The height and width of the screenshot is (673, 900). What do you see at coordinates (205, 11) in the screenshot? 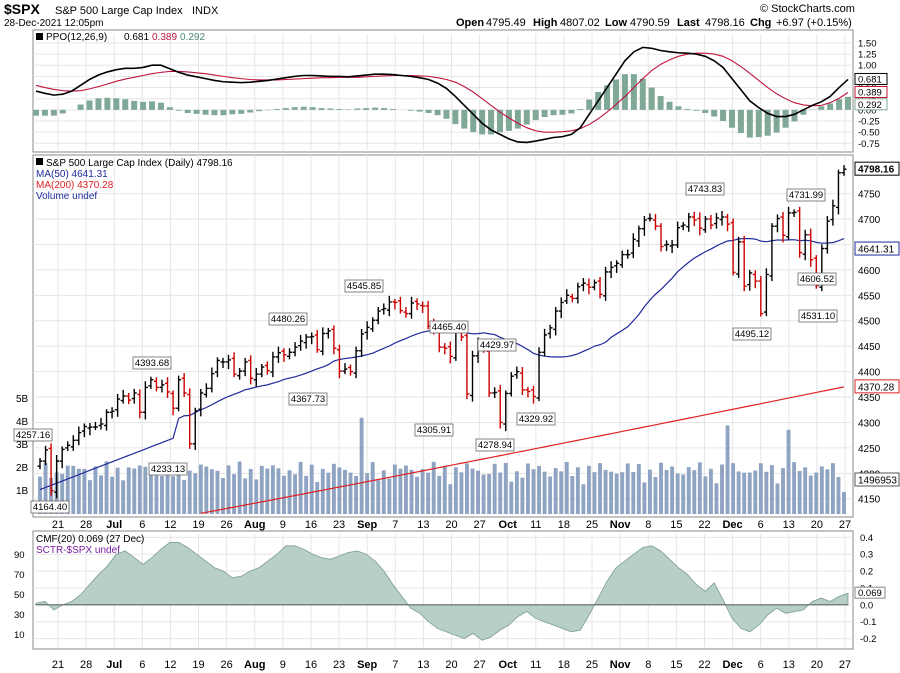
I see `chart-exchange: INDX` at bounding box center [205, 11].